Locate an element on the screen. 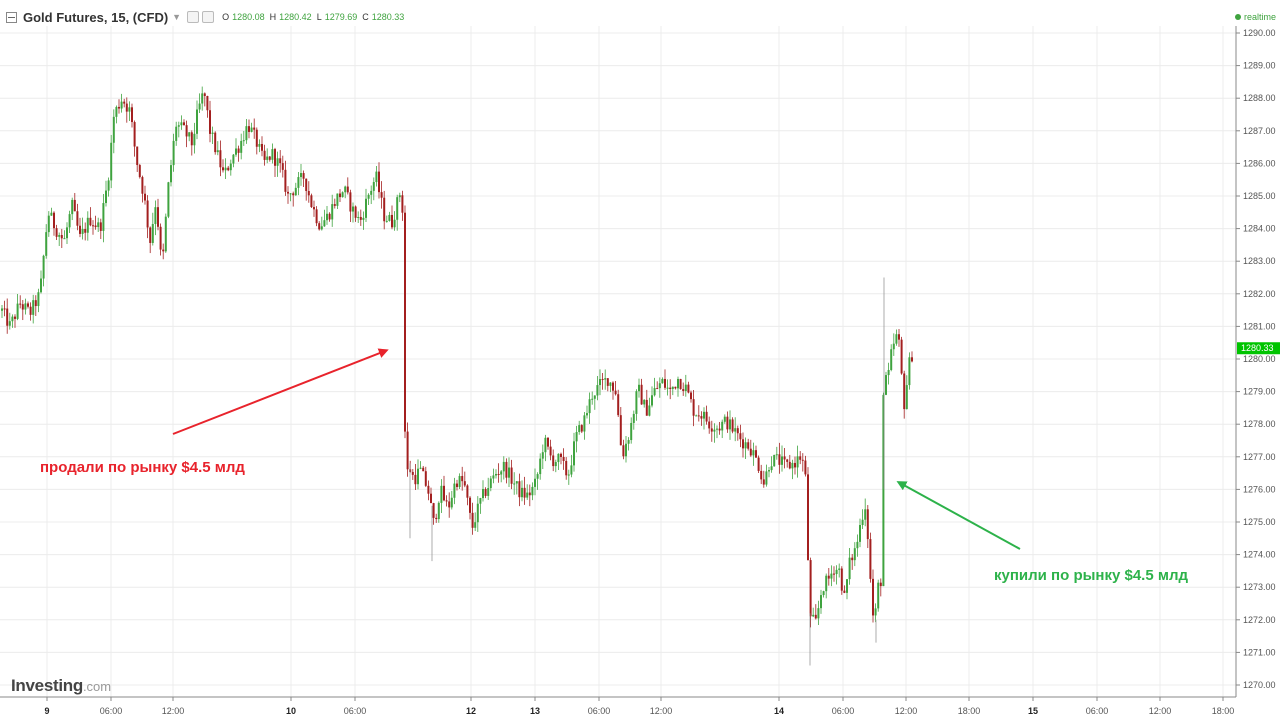 The image size is (1280, 721). x-tick-label: 14 is located at coordinates (779, 711).